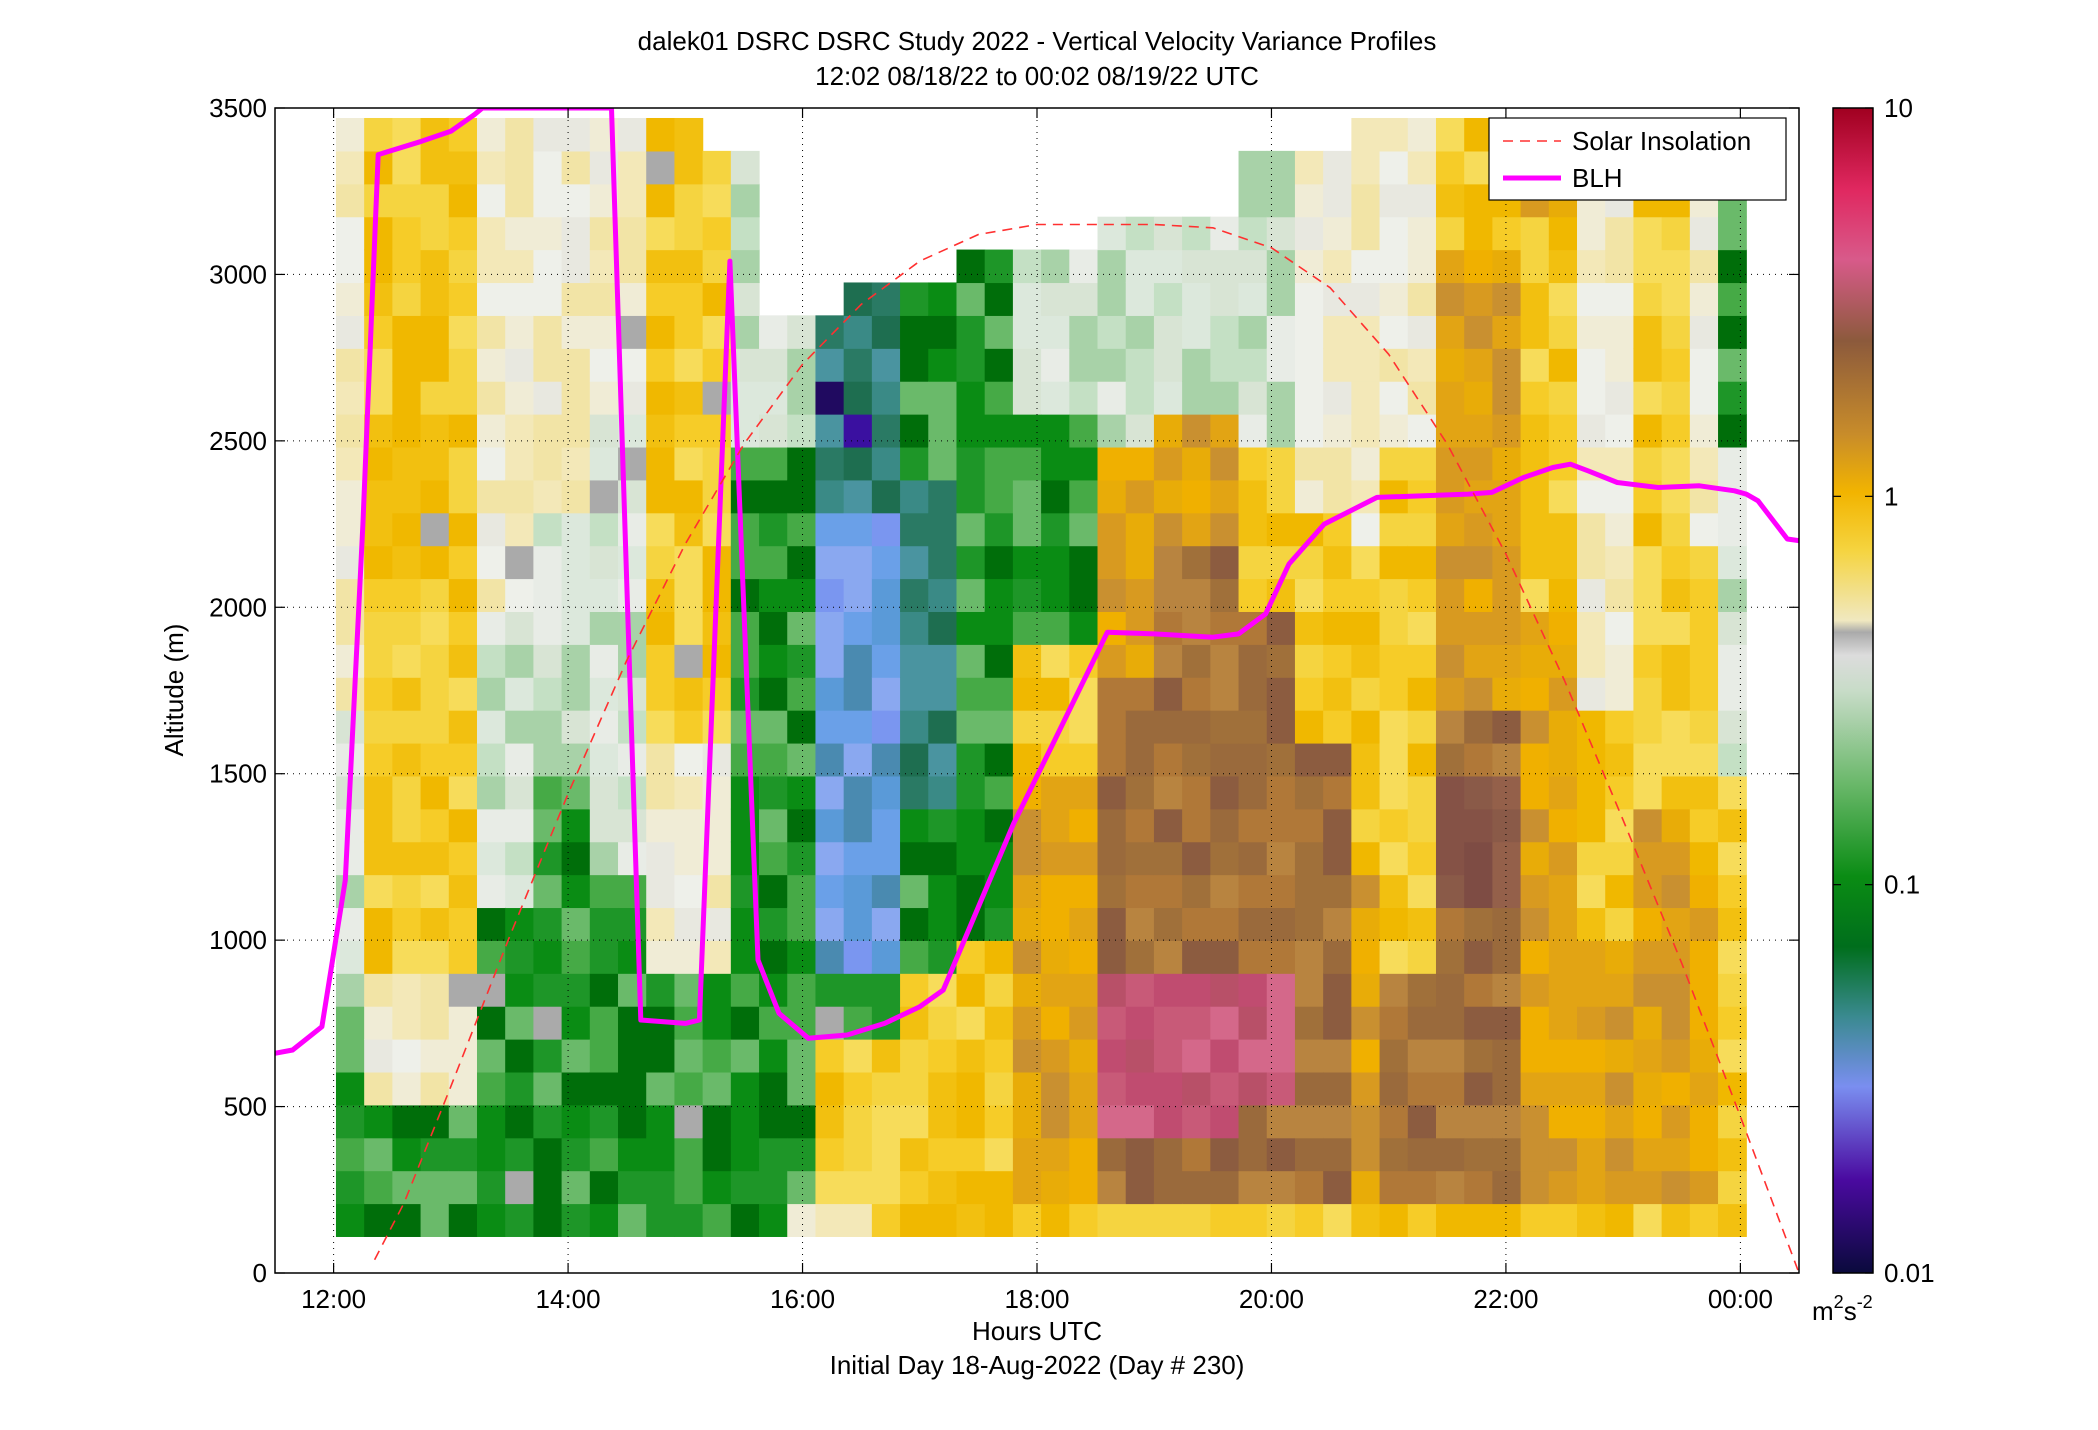 This screenshot has width=2098, height=1430. Describe the element at coordinates (1037, 1331) in the screenshot. I see `x-axis-label: Hours UTC` at that location.